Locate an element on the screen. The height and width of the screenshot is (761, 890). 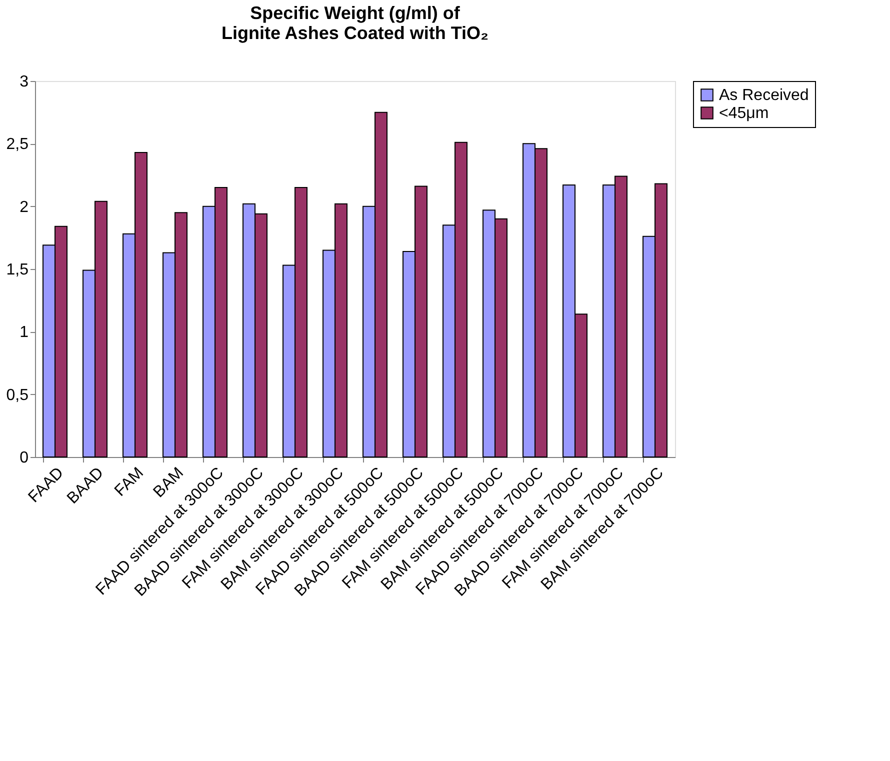
y-tick-label: 2,5 is located at coordinates (17, 145).